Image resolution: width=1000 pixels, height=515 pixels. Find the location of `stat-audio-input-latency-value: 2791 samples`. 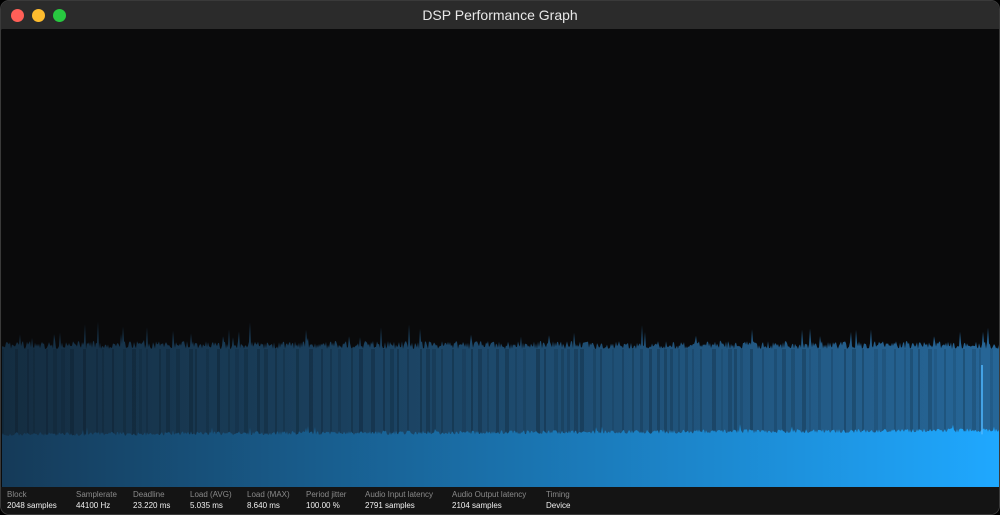

stat-audio-input-latency-value: 2791 samples is located at coordinates (390, 505).